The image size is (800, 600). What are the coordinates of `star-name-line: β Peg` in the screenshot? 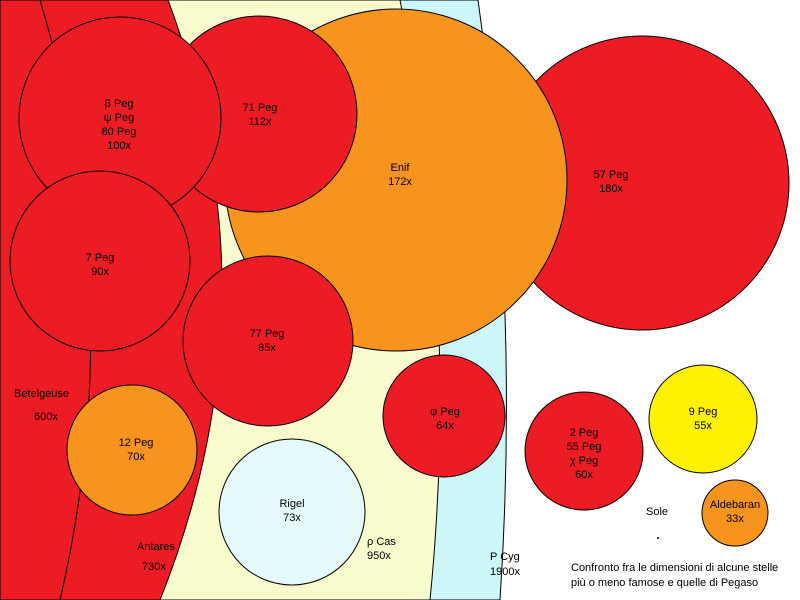 It's located at (119, 104).